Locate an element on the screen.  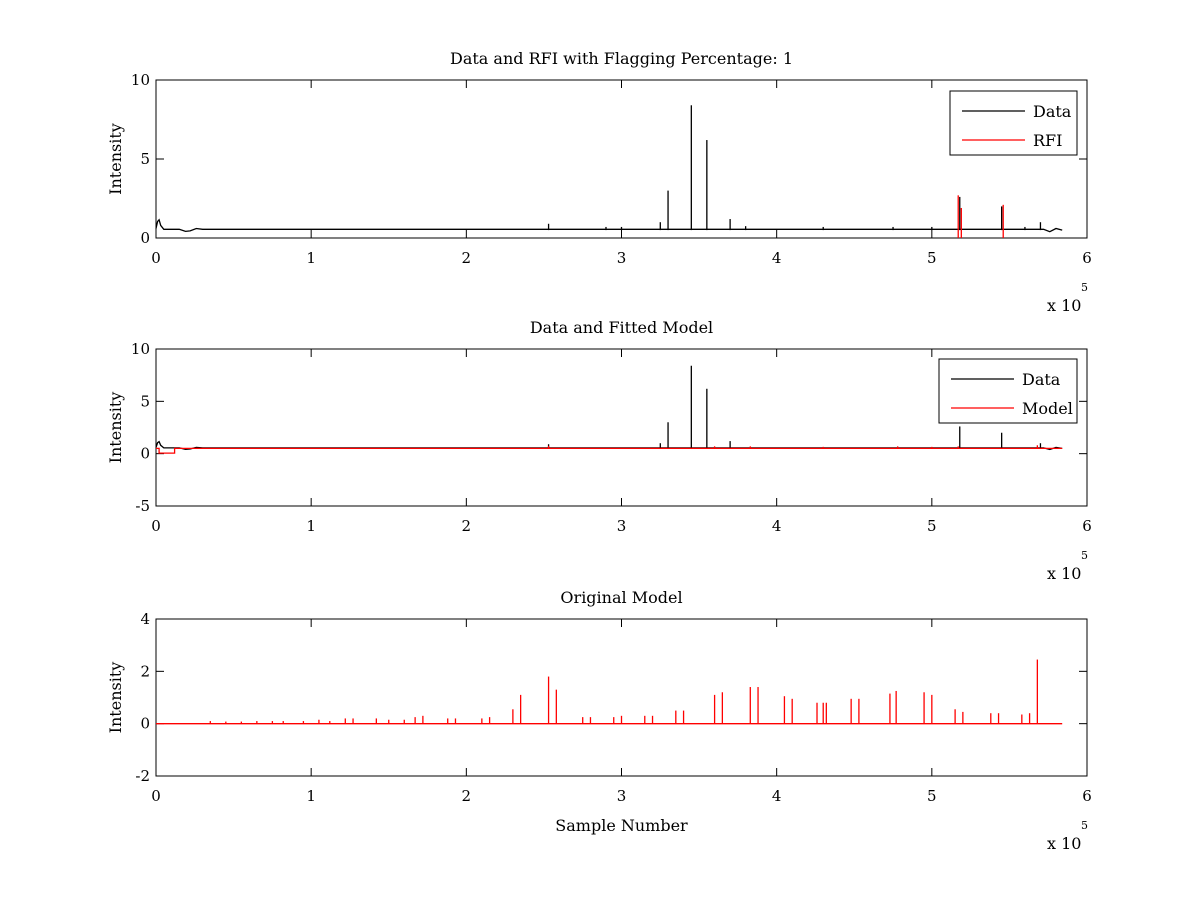
legend: Data Model is located at coordinates (1008, 391).